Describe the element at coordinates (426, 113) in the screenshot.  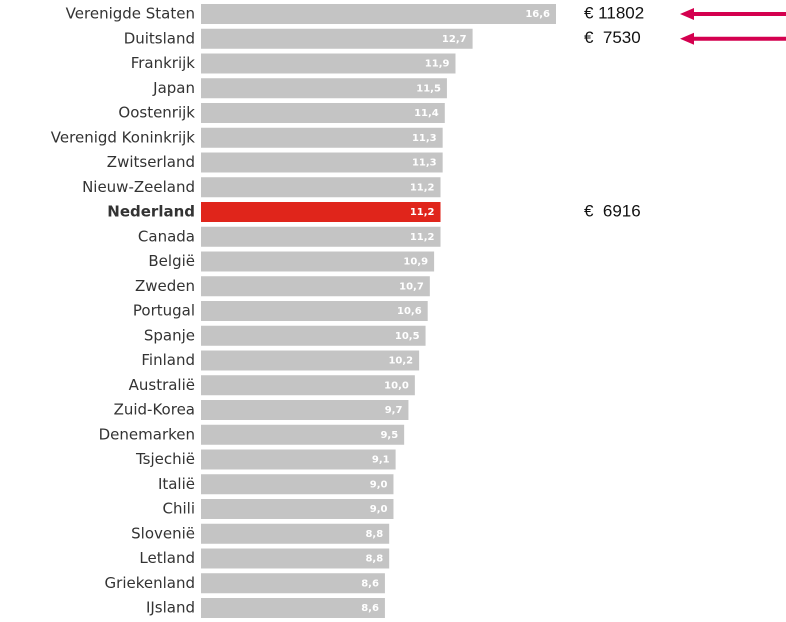
I see `value-label: 11,4` at that location.